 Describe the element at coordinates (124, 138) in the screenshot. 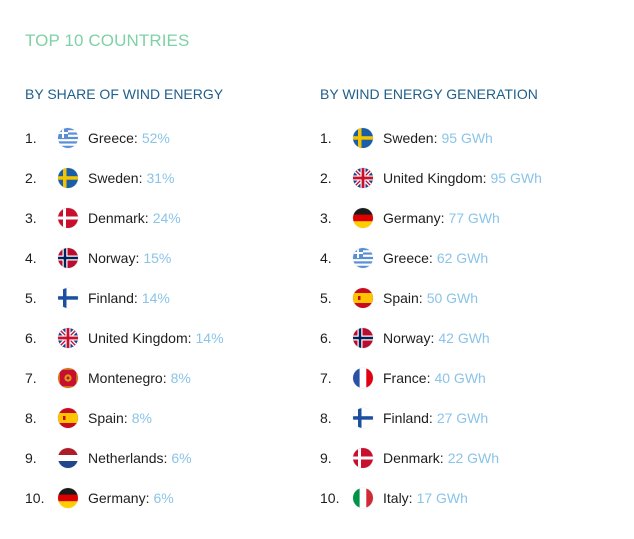

I see `share-list-item: 1. Greece: 52%` at that location.